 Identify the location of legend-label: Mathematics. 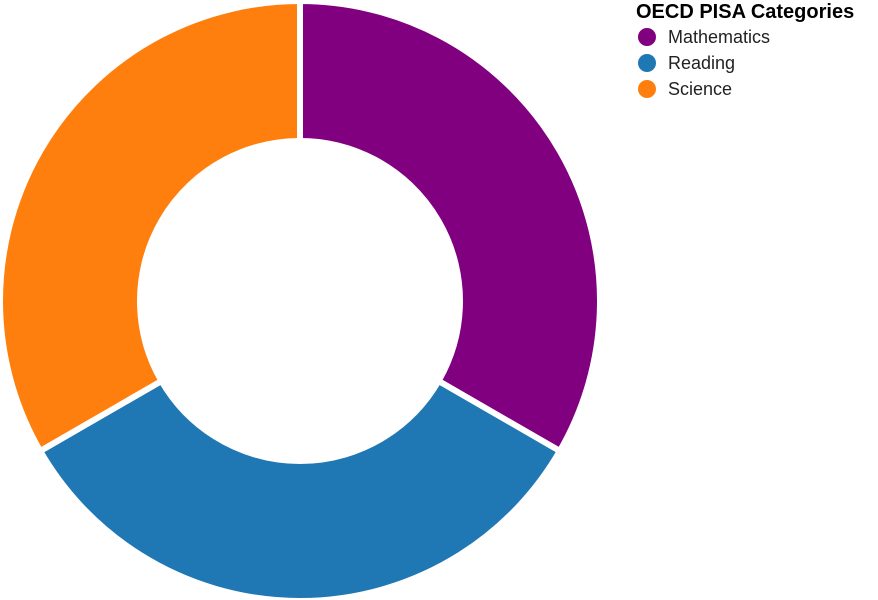
(719, 36).